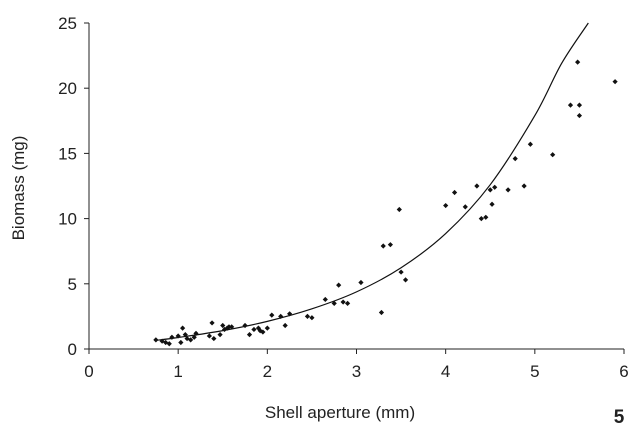  I want to click on figure-panel-number: 5, so click(619, 417).